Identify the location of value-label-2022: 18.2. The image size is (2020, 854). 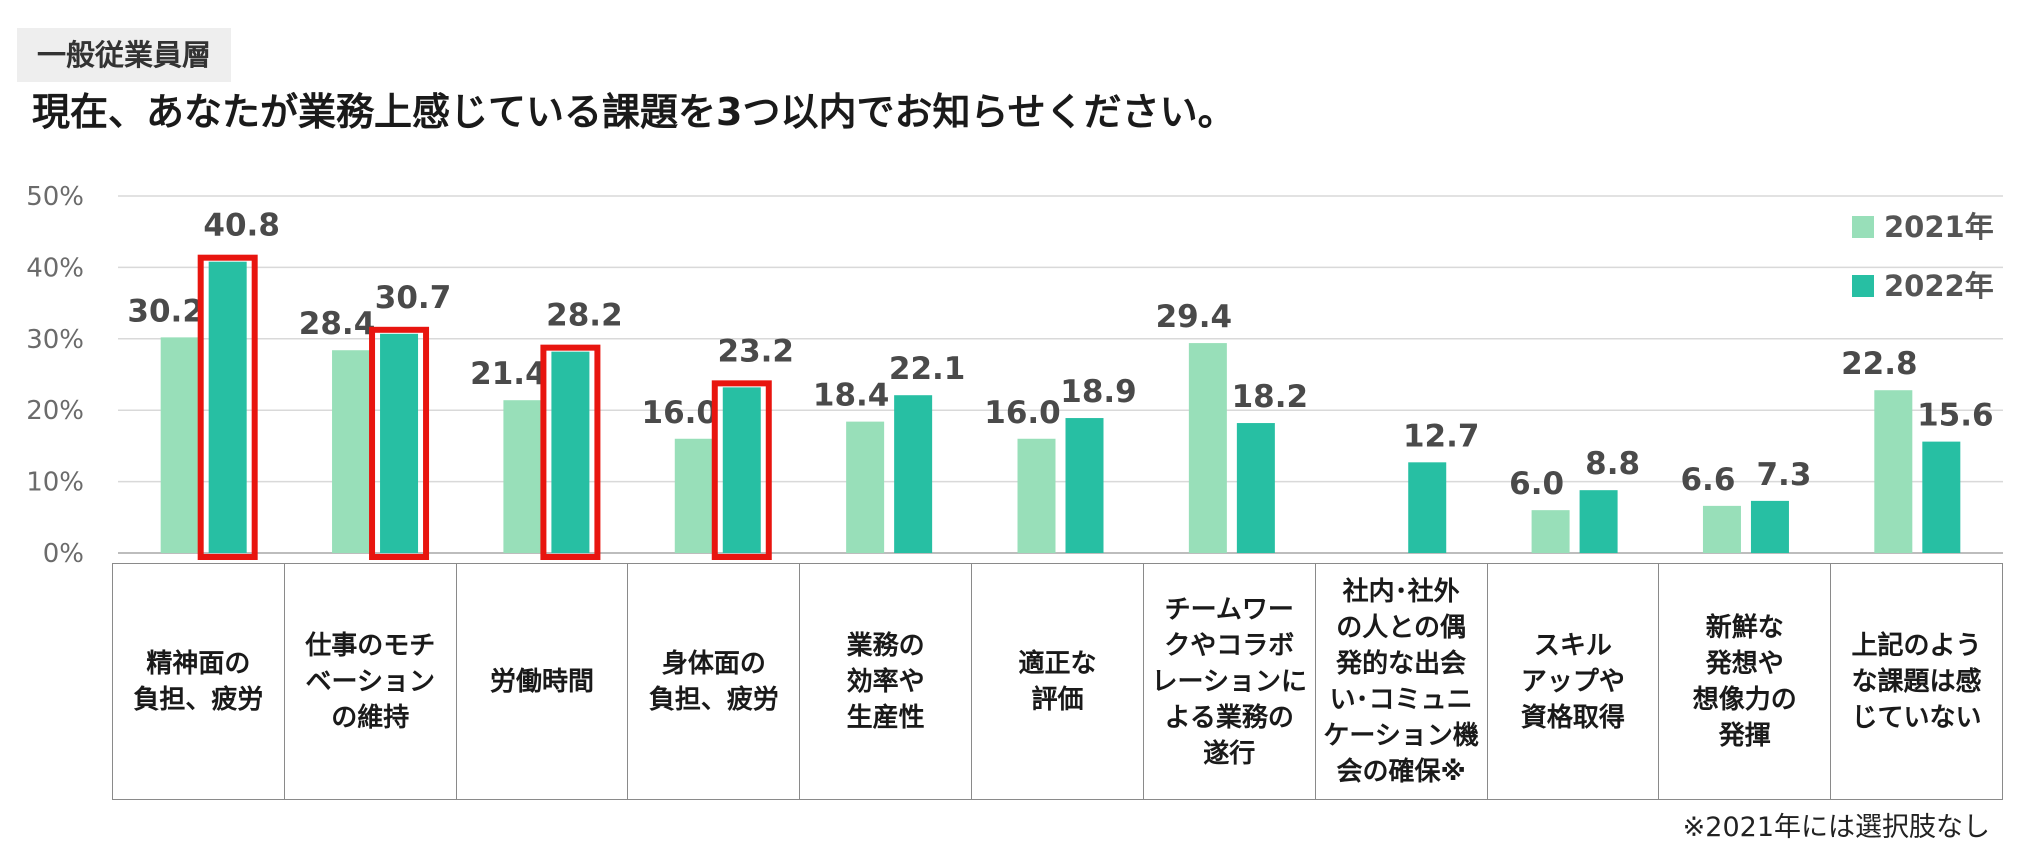
(1270, 397).